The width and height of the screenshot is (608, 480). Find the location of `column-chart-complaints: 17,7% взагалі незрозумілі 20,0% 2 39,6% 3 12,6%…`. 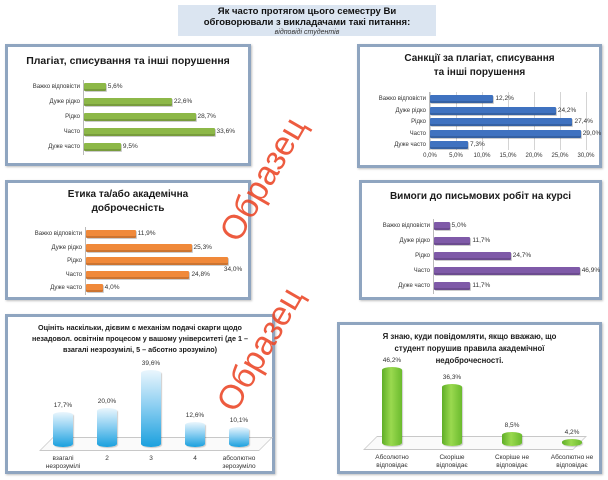

column-chart-complaints: 17,7% взагалі незрозумілі 20,0% 2 39,6% 3 12,6%… is located at coordinates (140, 394).